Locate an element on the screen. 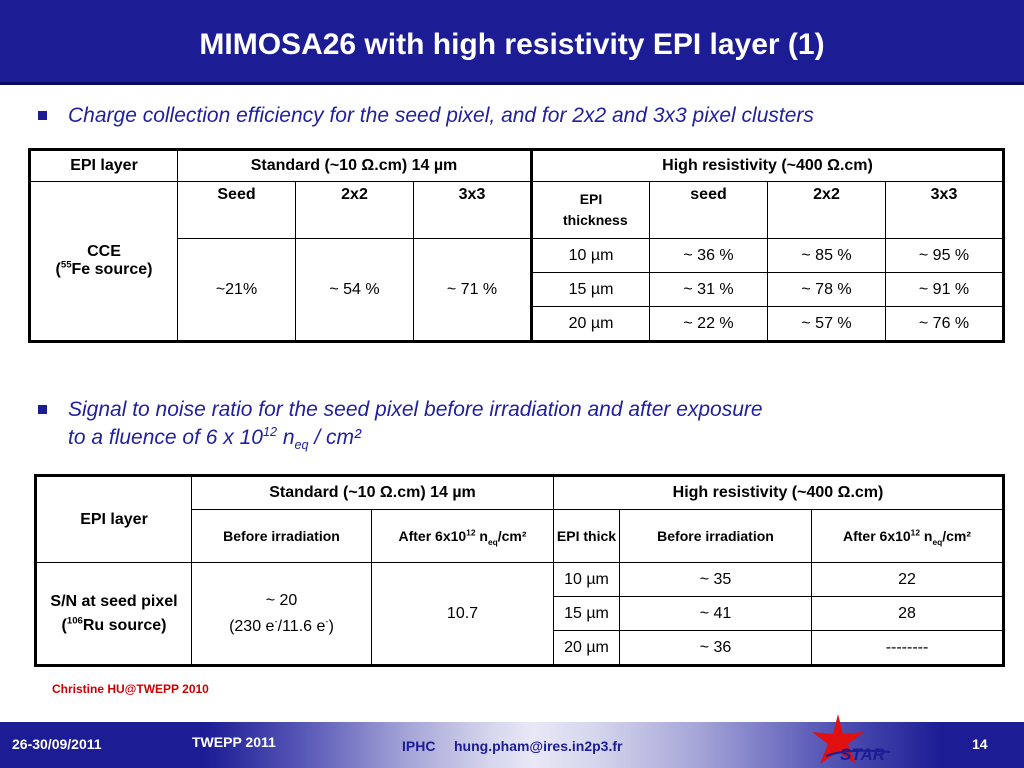 This screenshot has width=1024, height=768. snr-row-label: S/N at seed pixel (106Ru source) is located at coordinates (113, 614).